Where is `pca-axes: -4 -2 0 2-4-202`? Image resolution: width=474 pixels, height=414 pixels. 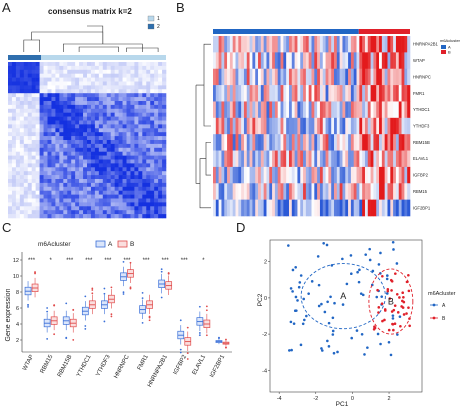 pca-axes: -4 -2 0 2-4-202 is located at coordinates (342, 320).